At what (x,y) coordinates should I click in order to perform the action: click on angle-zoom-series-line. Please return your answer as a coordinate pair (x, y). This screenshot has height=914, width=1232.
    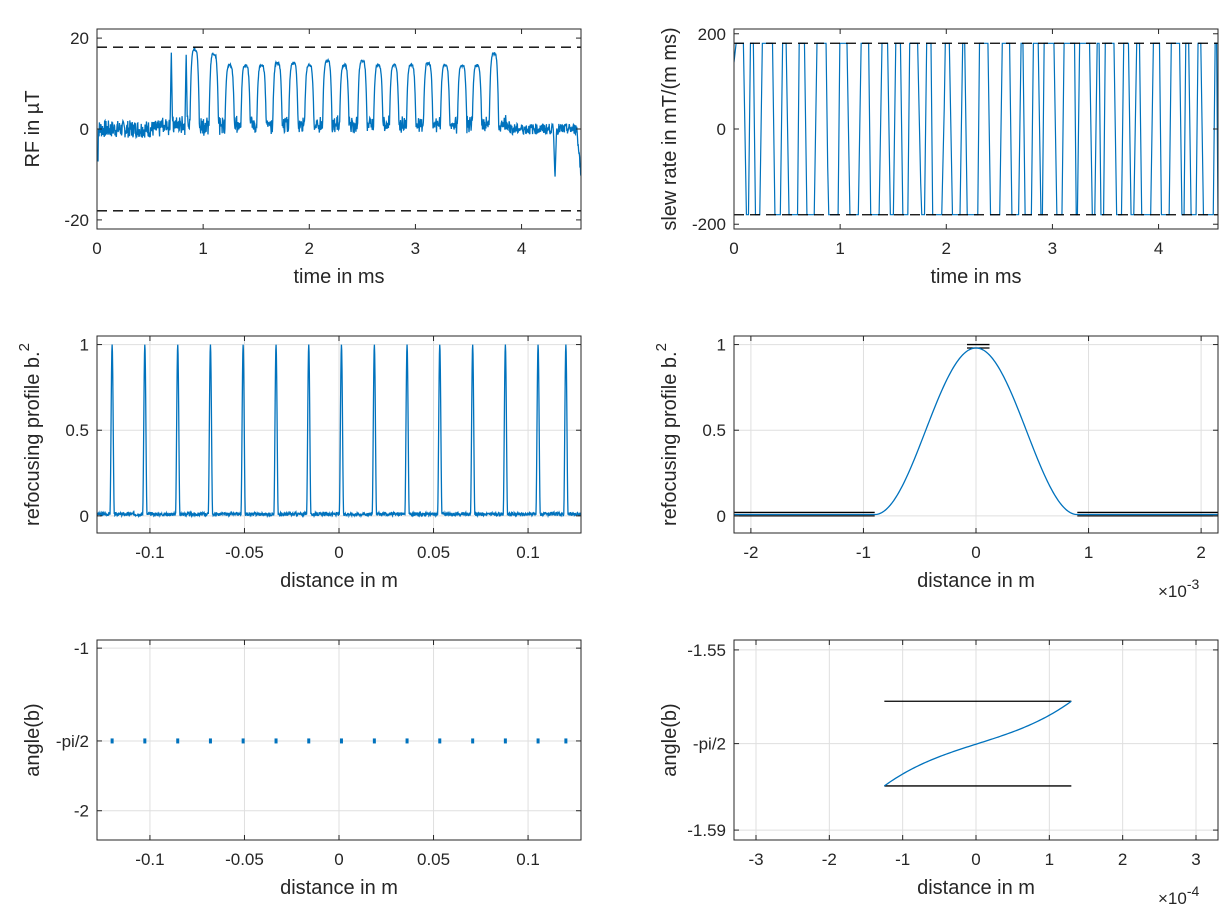
    Looking at the image, I should click on (977, 743).